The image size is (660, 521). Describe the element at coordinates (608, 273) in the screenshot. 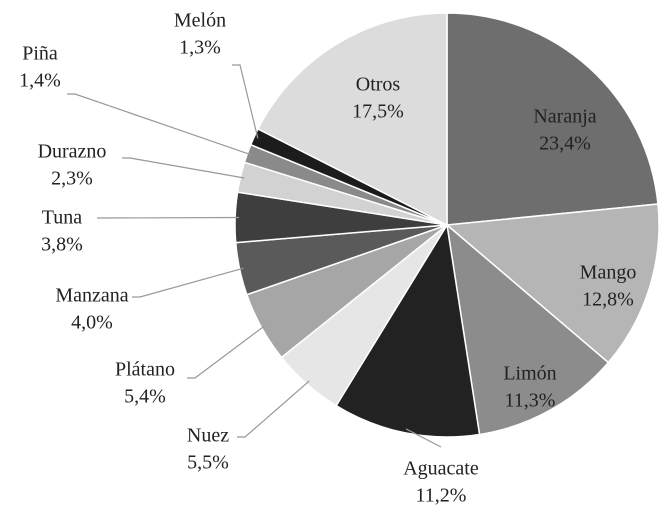

I see `slice-label: Mango` at that location.